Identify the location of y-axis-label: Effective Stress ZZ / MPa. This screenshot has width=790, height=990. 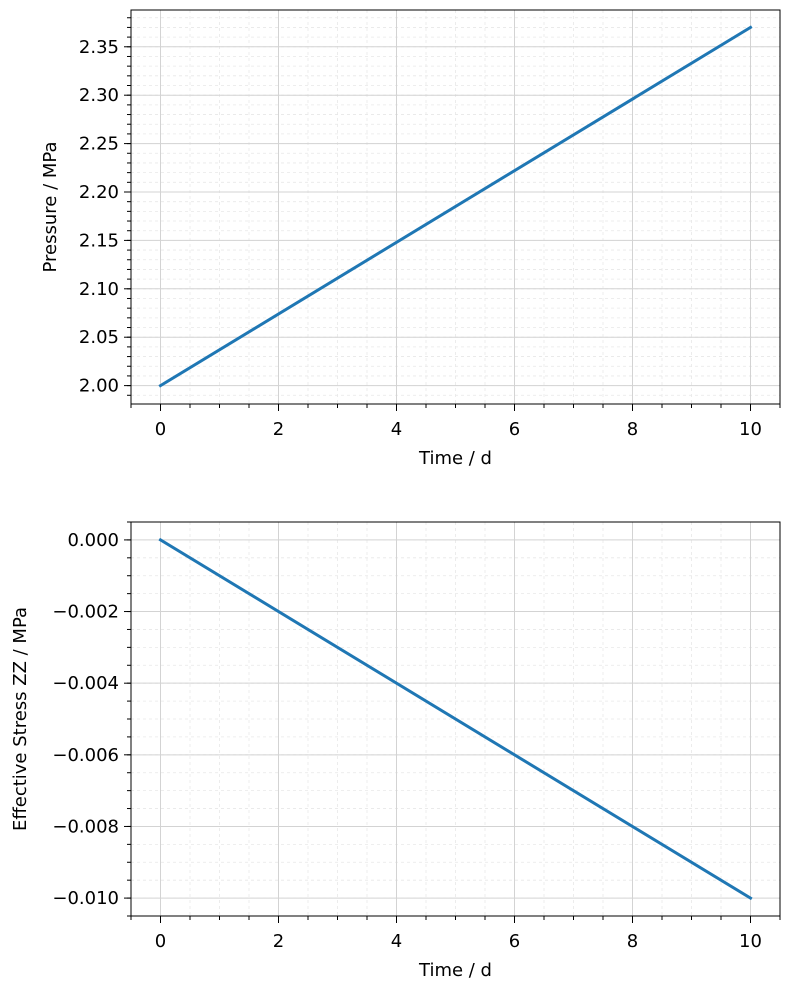
(20, 719).